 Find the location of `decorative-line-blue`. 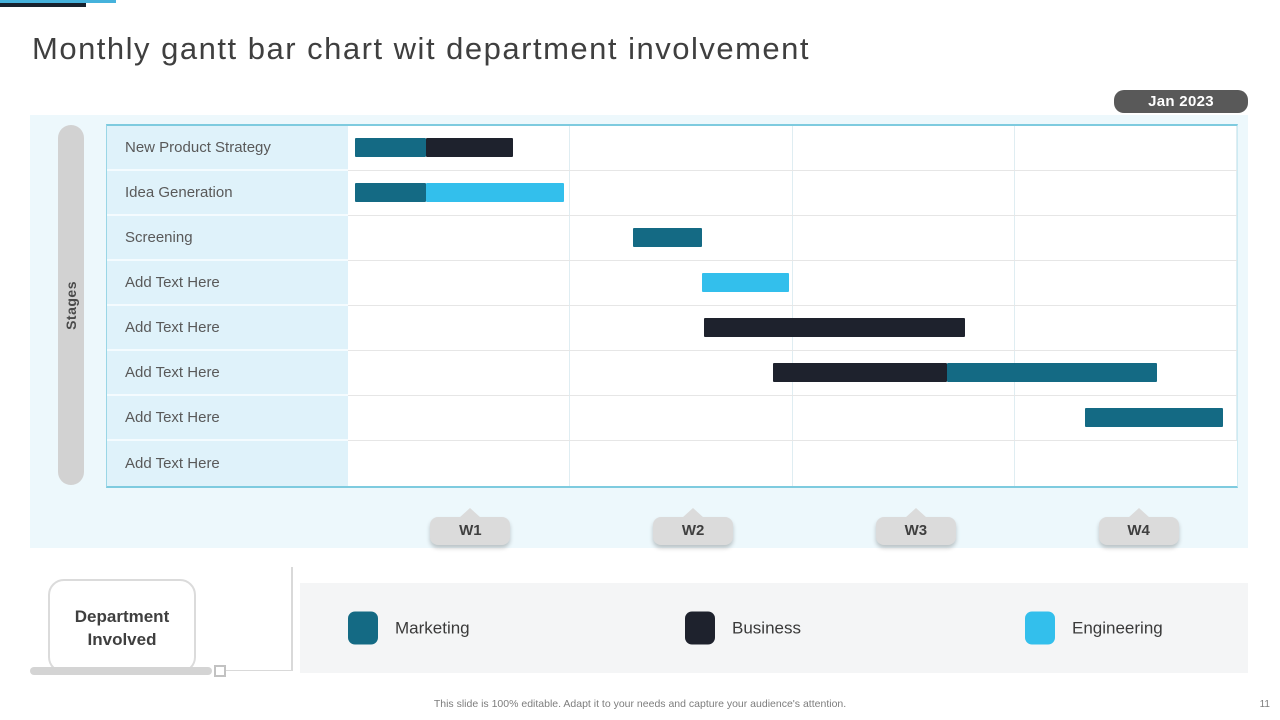

decorative-line-blue is located at coordinates (58, 1).